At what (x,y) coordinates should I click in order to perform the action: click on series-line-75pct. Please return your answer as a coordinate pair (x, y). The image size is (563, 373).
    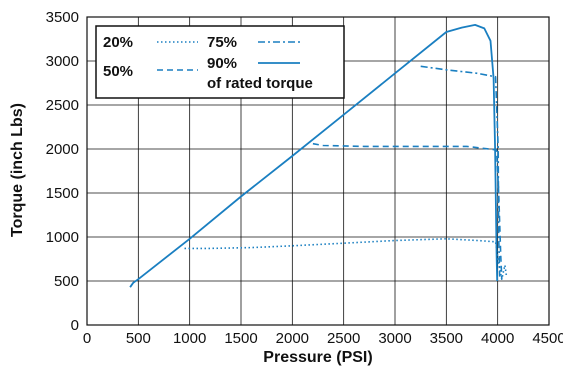
    Looking at the image, I should click on (460, 171).